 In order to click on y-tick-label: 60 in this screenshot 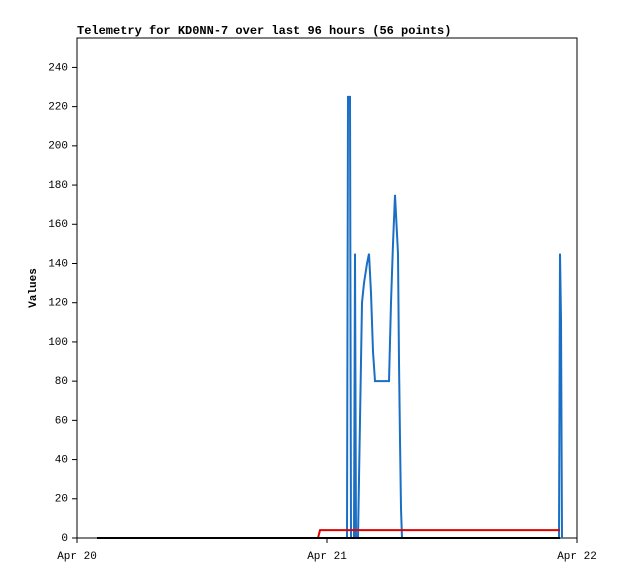, I will do `click(61, 421)`.